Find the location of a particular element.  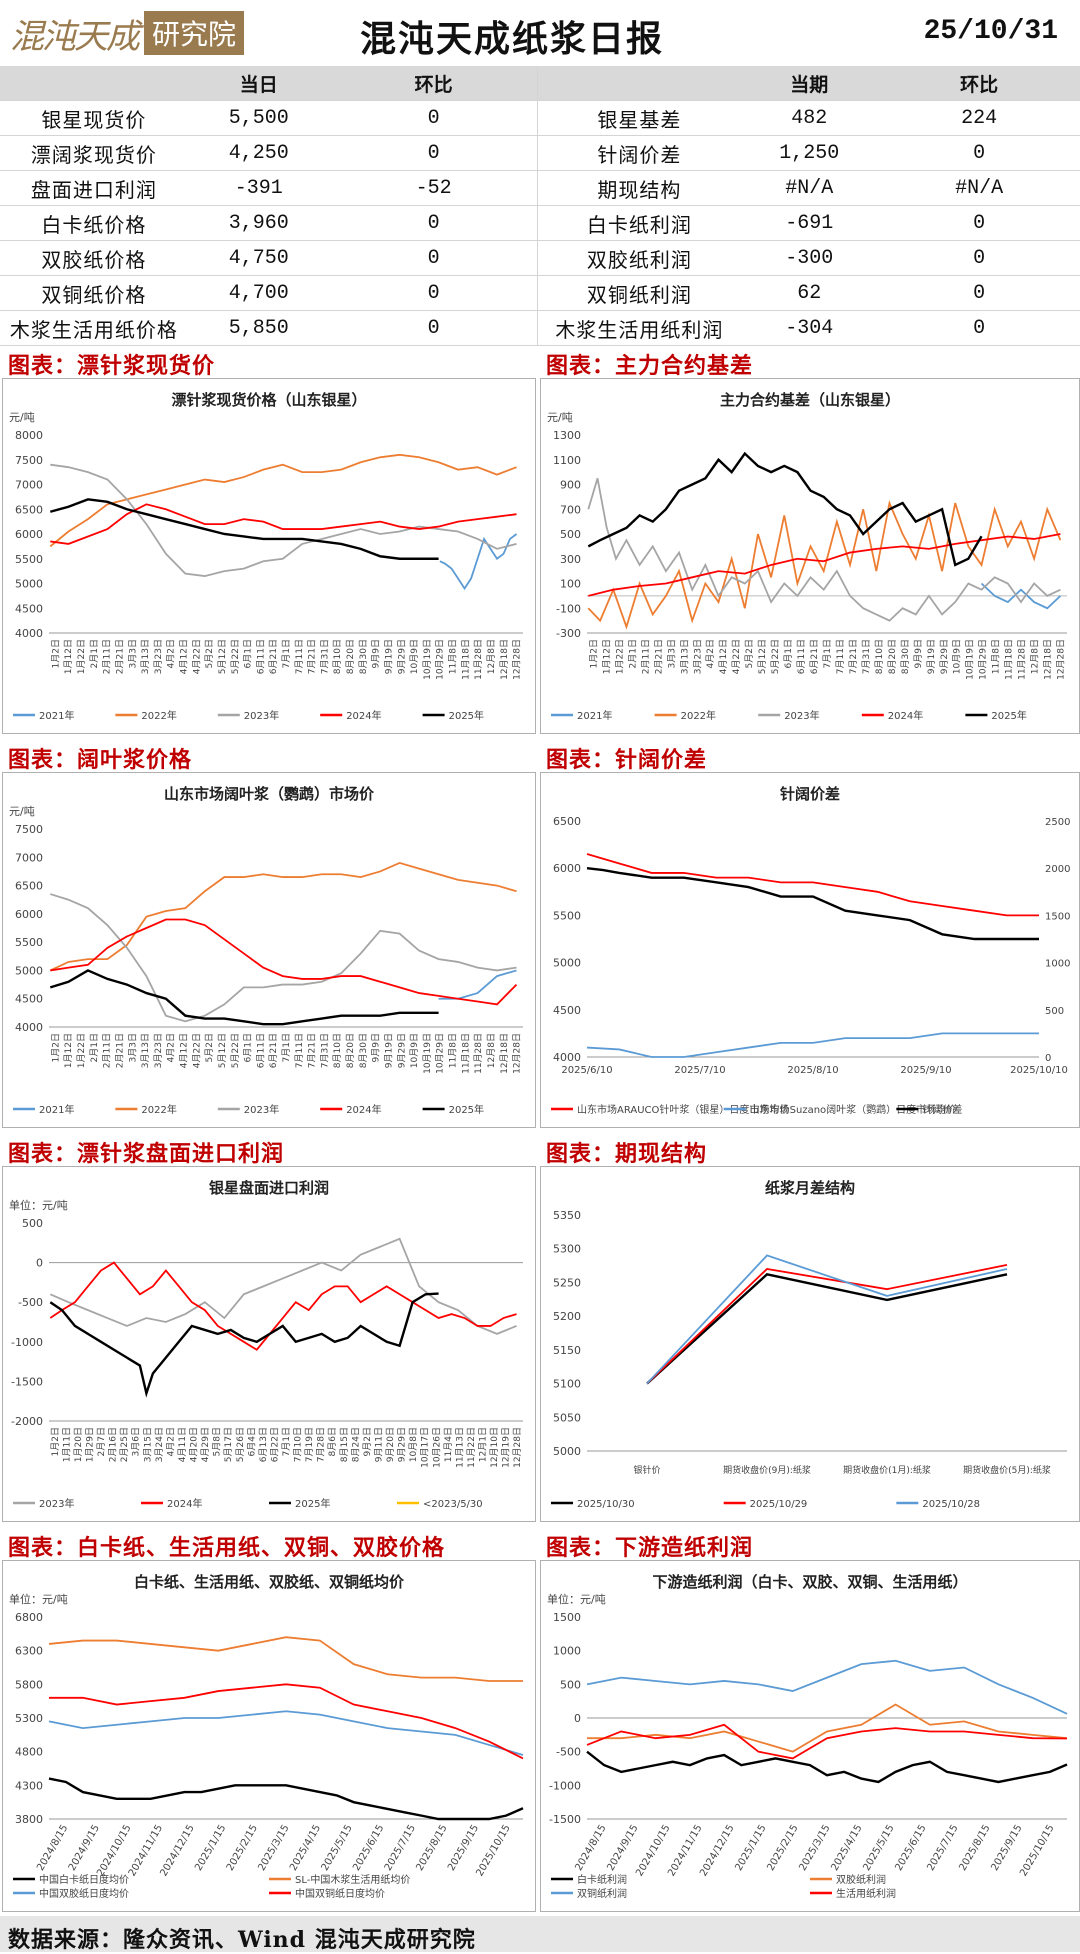

x-tick-label: 2025/7/10 is located at coordinates (699, 1070).